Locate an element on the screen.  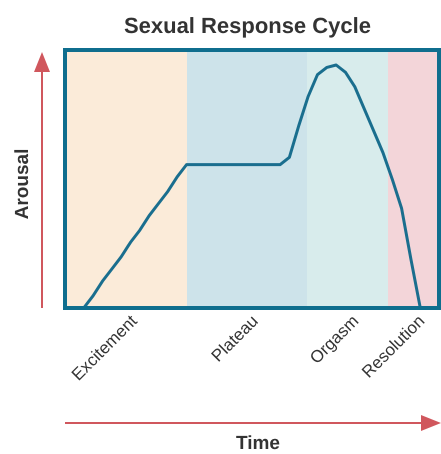
chart-title: Sexual Response Cycle is located at coordinates (248, 25).